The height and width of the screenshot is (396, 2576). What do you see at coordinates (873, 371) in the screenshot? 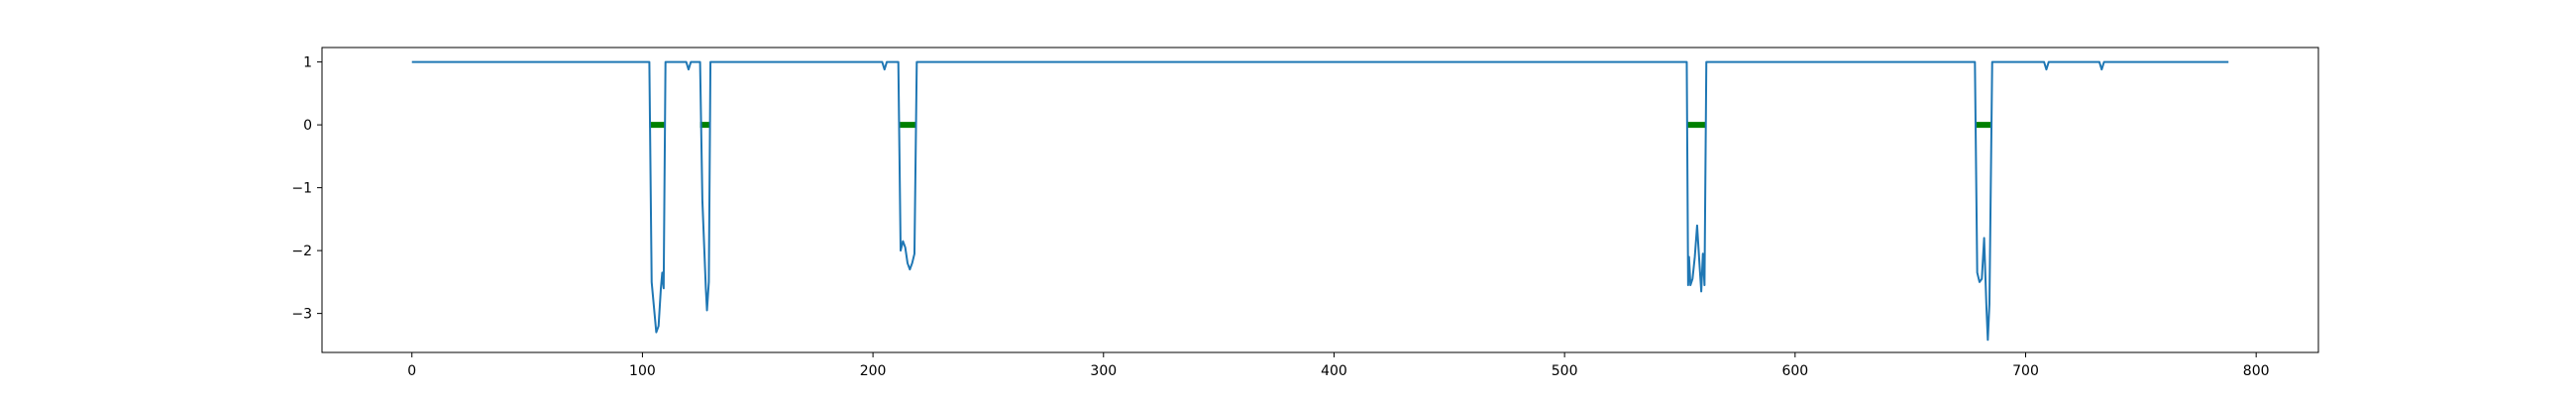
I see `x-tick-label: 200` at bounding box center [873, 371].